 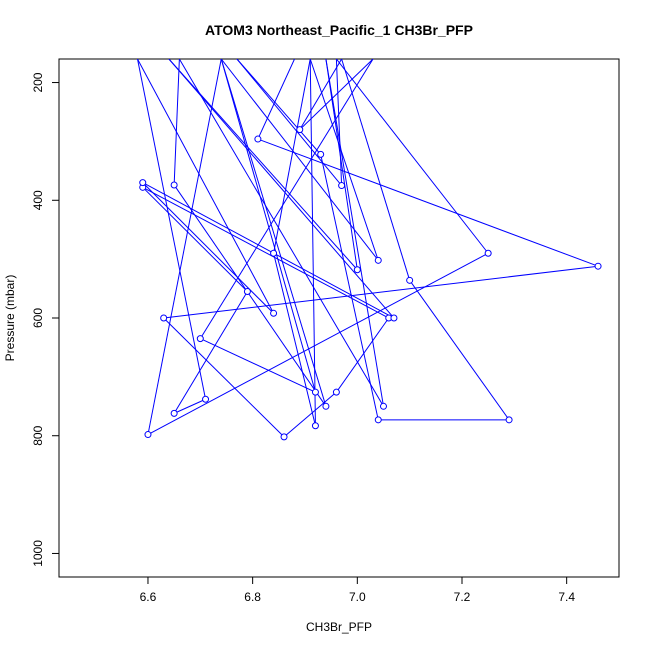 What do you see at coordinates (38, 200) in the screenshot?
I see `y-tick-label: 400` at bounding box center [38, 200].